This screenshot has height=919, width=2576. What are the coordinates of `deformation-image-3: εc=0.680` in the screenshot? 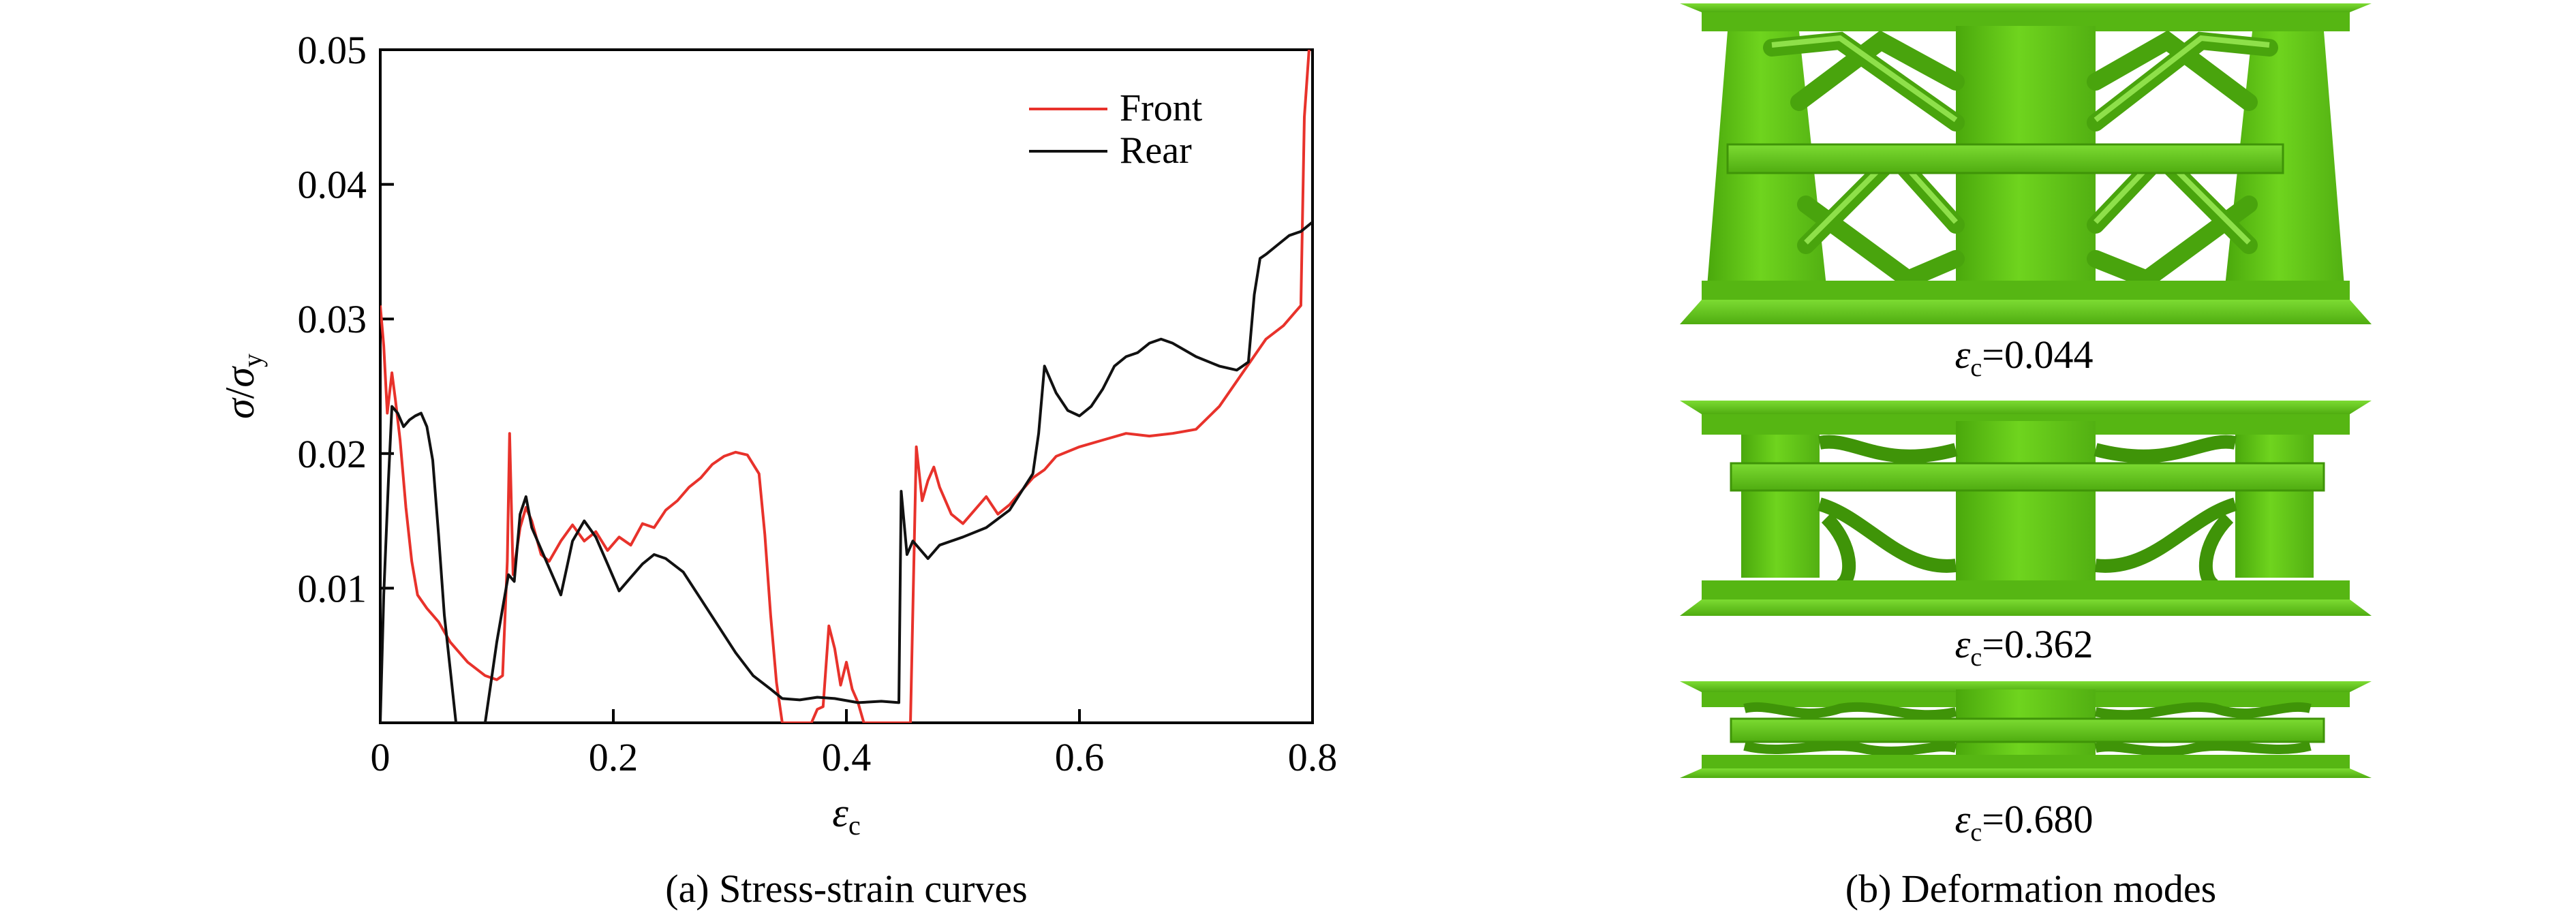 It's located at (2026, 764).